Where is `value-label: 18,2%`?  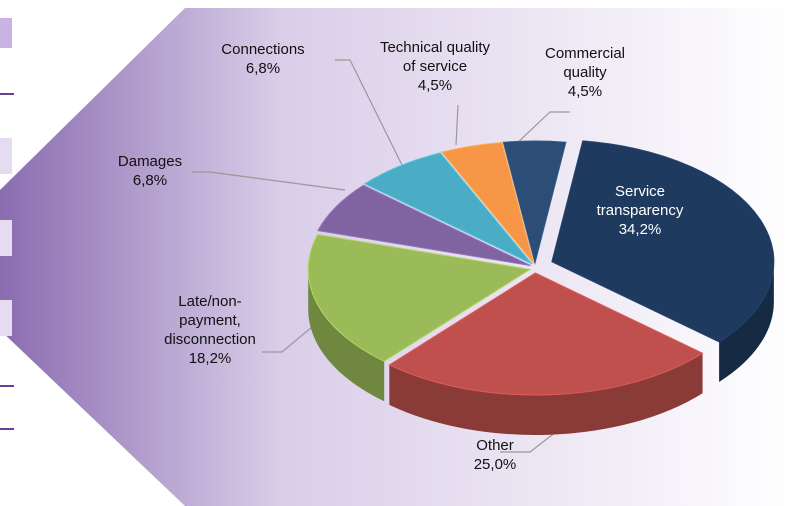
value-label: 18,2% is located at coordinates (210, 358).